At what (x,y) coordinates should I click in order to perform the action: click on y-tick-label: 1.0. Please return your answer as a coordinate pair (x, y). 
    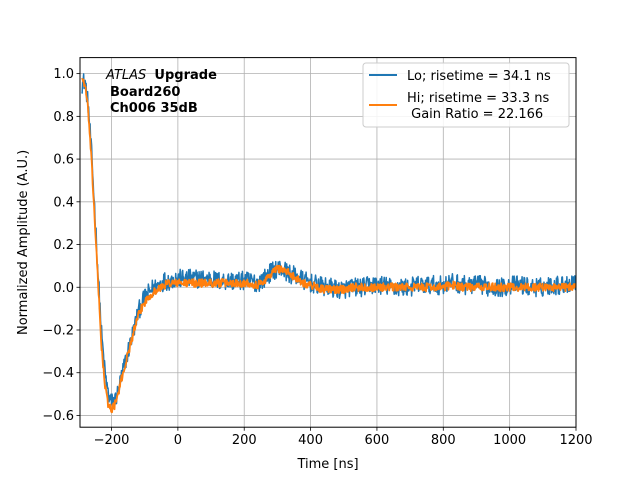
    Looking at the image, I should click on (63, 74).